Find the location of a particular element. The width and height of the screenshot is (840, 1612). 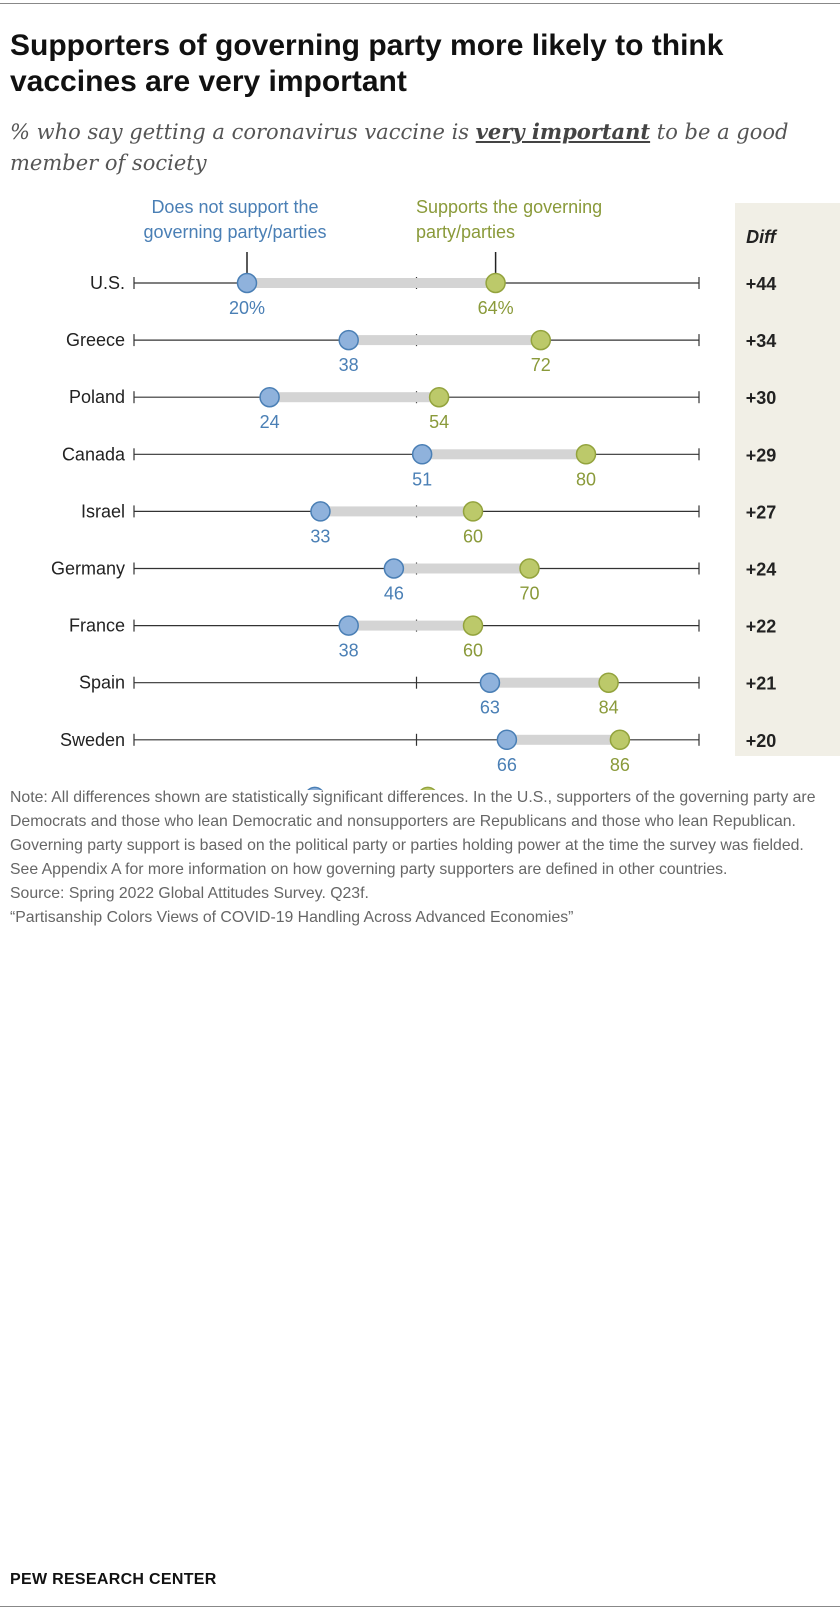

diff-value: +24 is located at coordinates (761, 570).